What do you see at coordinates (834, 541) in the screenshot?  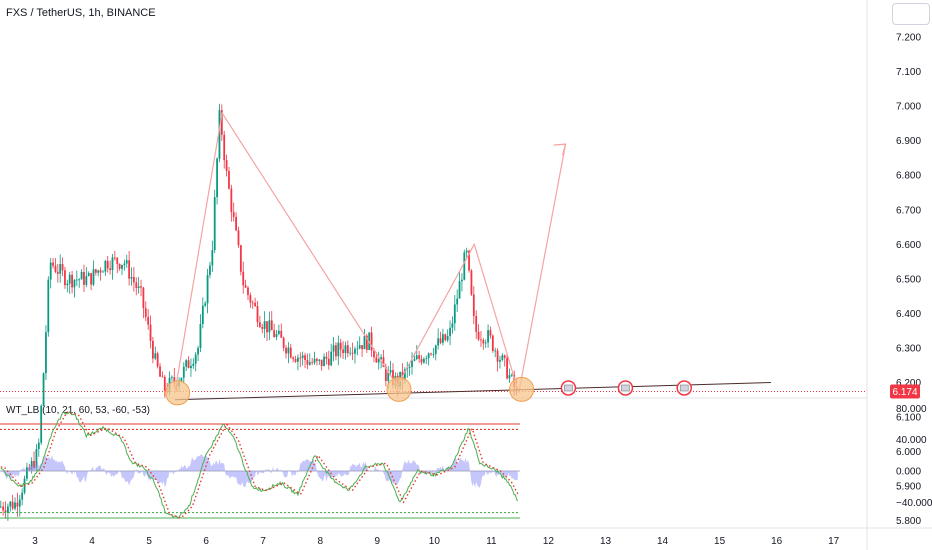 I see `time-axis-tick-label: 17` at bounding box center [834, 541].